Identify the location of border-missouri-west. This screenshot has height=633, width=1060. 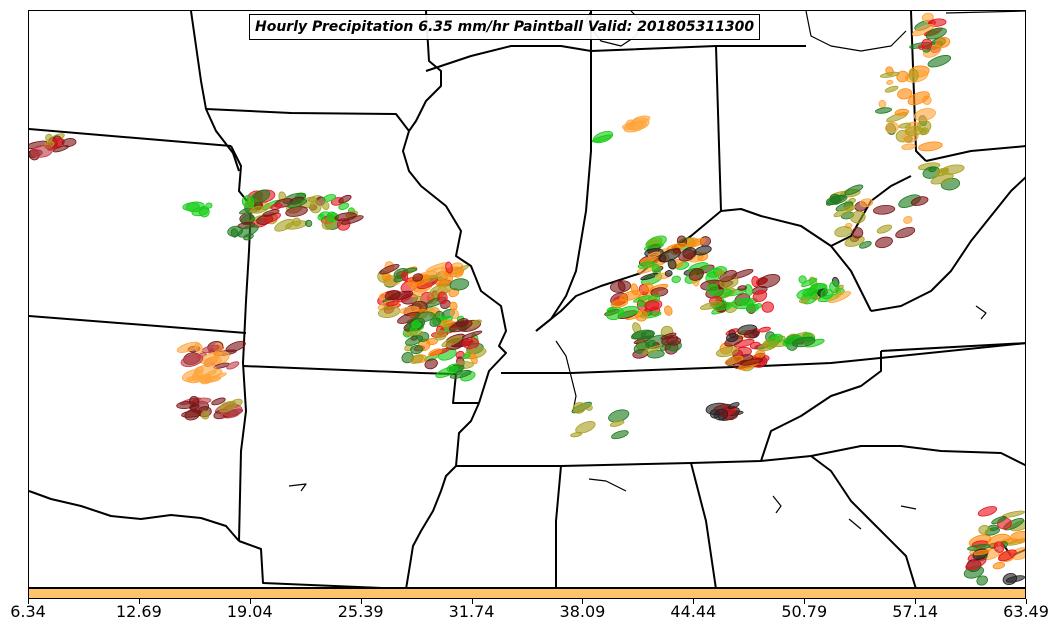
(241, 254).